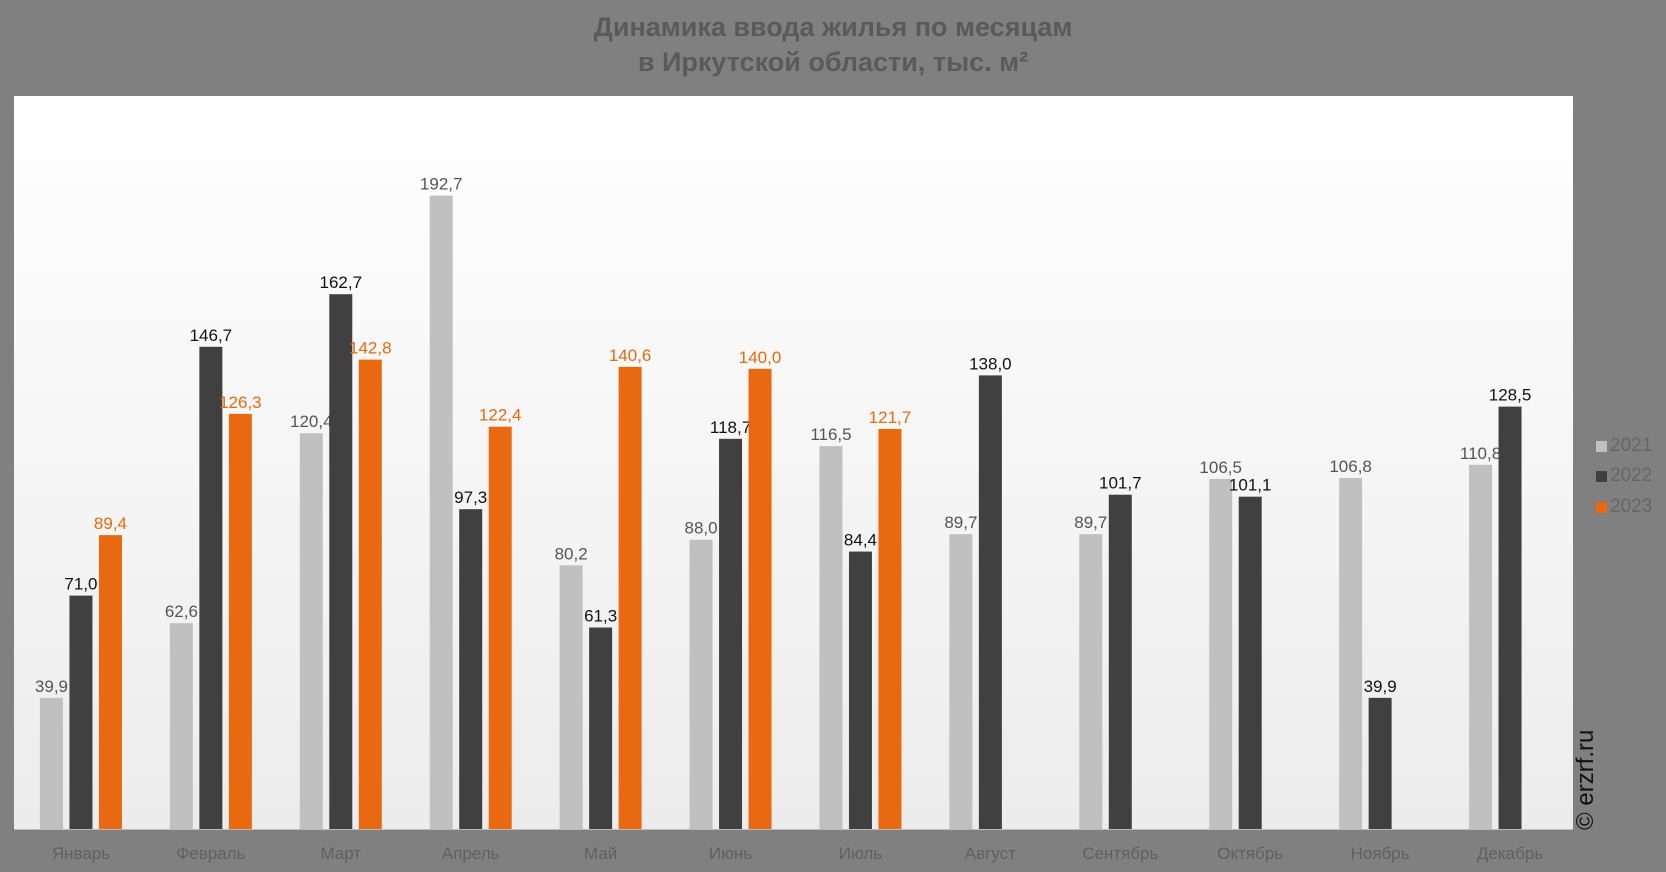 The height and width of the screenshot is (872, 1666). What do you see at coordinates (181, 611) in the screenshot?
I see `data-label-2021: 62,6` at bounding box center [181, 611].